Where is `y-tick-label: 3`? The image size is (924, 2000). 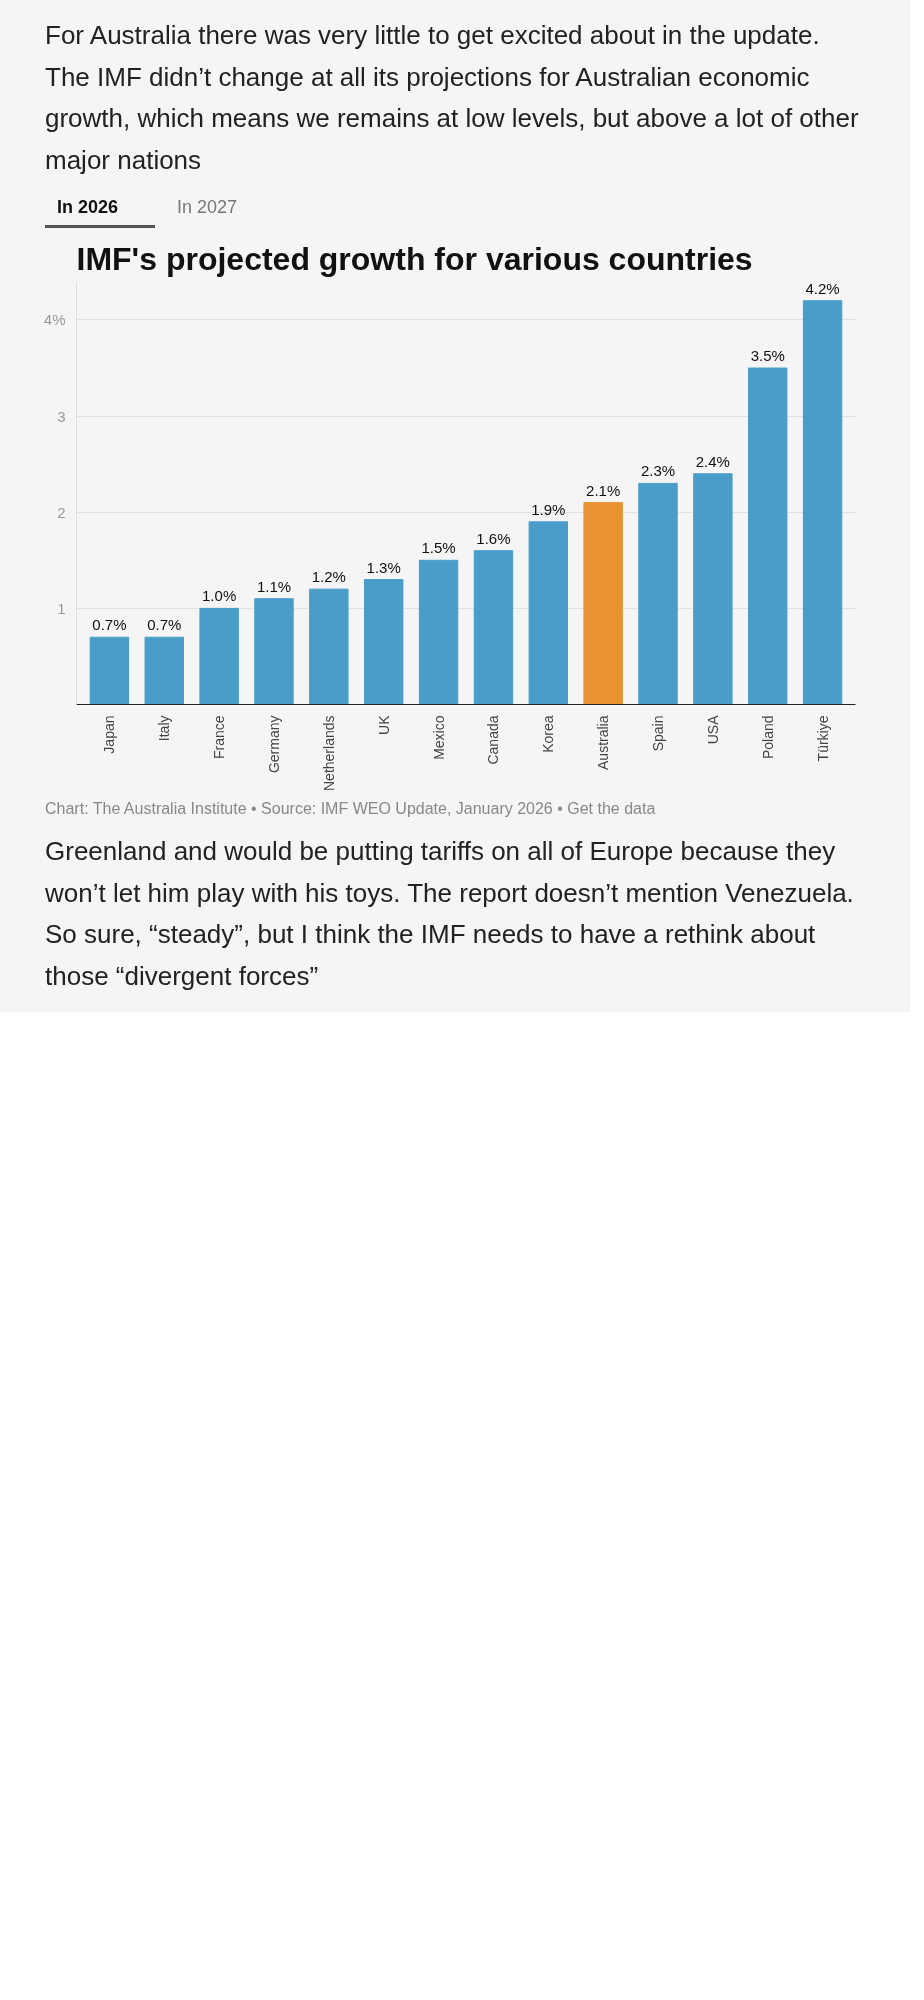
y-tick-label: 3 is located at coordinates (61, 416).